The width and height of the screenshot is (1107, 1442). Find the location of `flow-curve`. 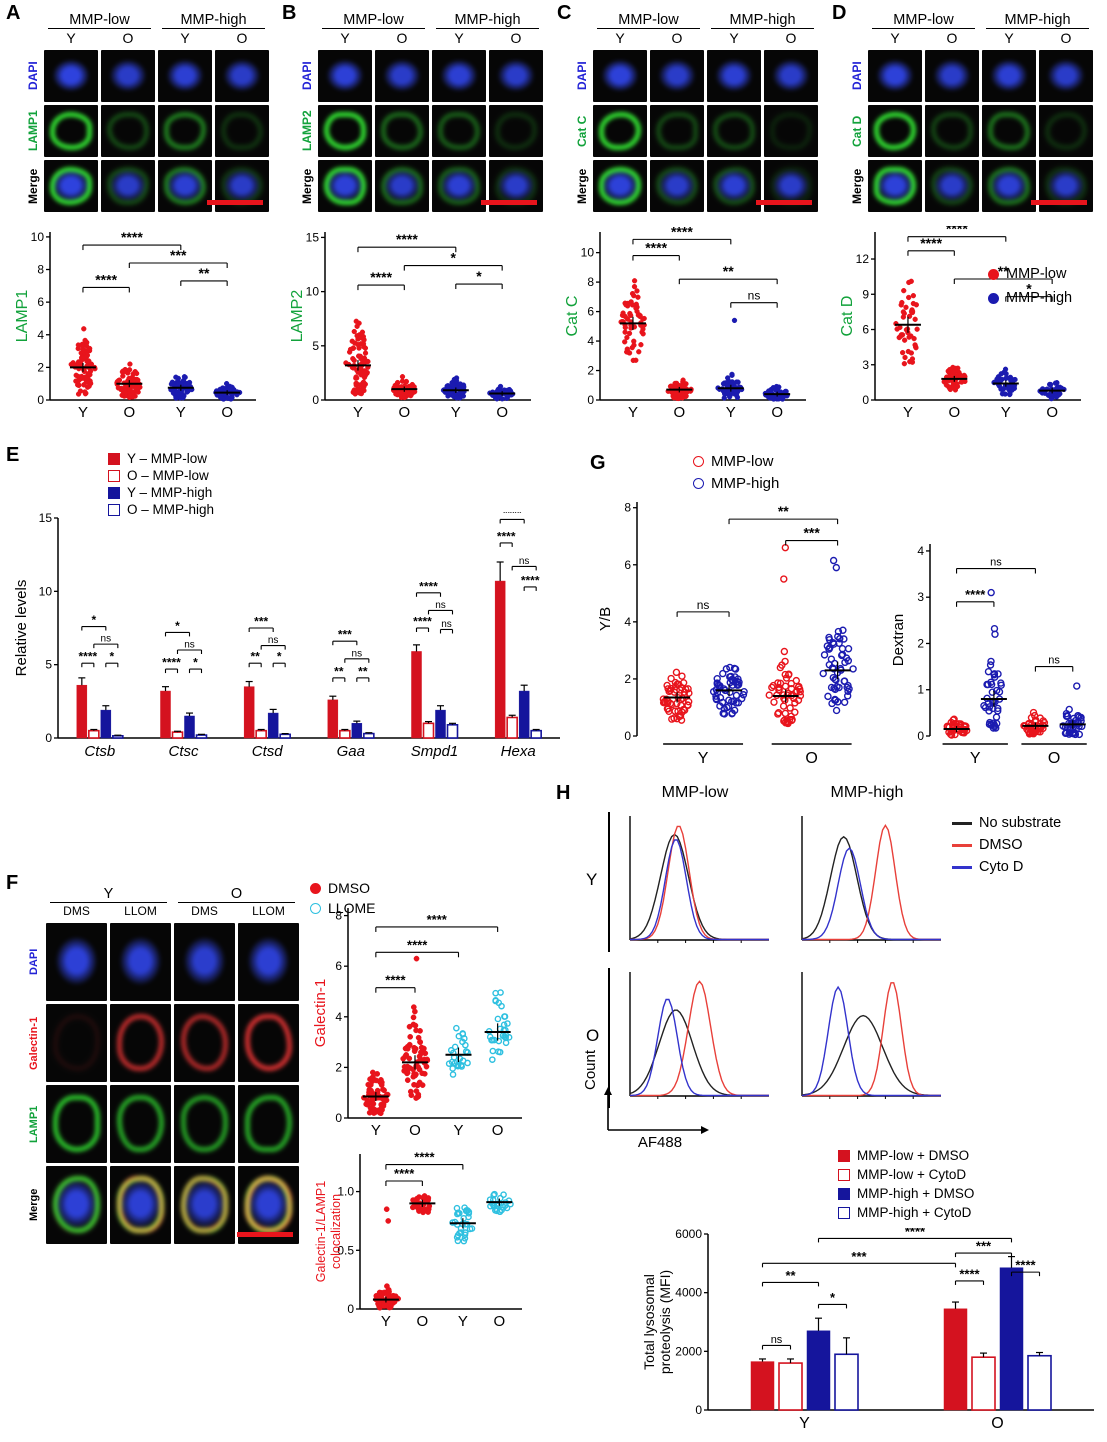

flow-curve is located at coordinates (699, 1053).